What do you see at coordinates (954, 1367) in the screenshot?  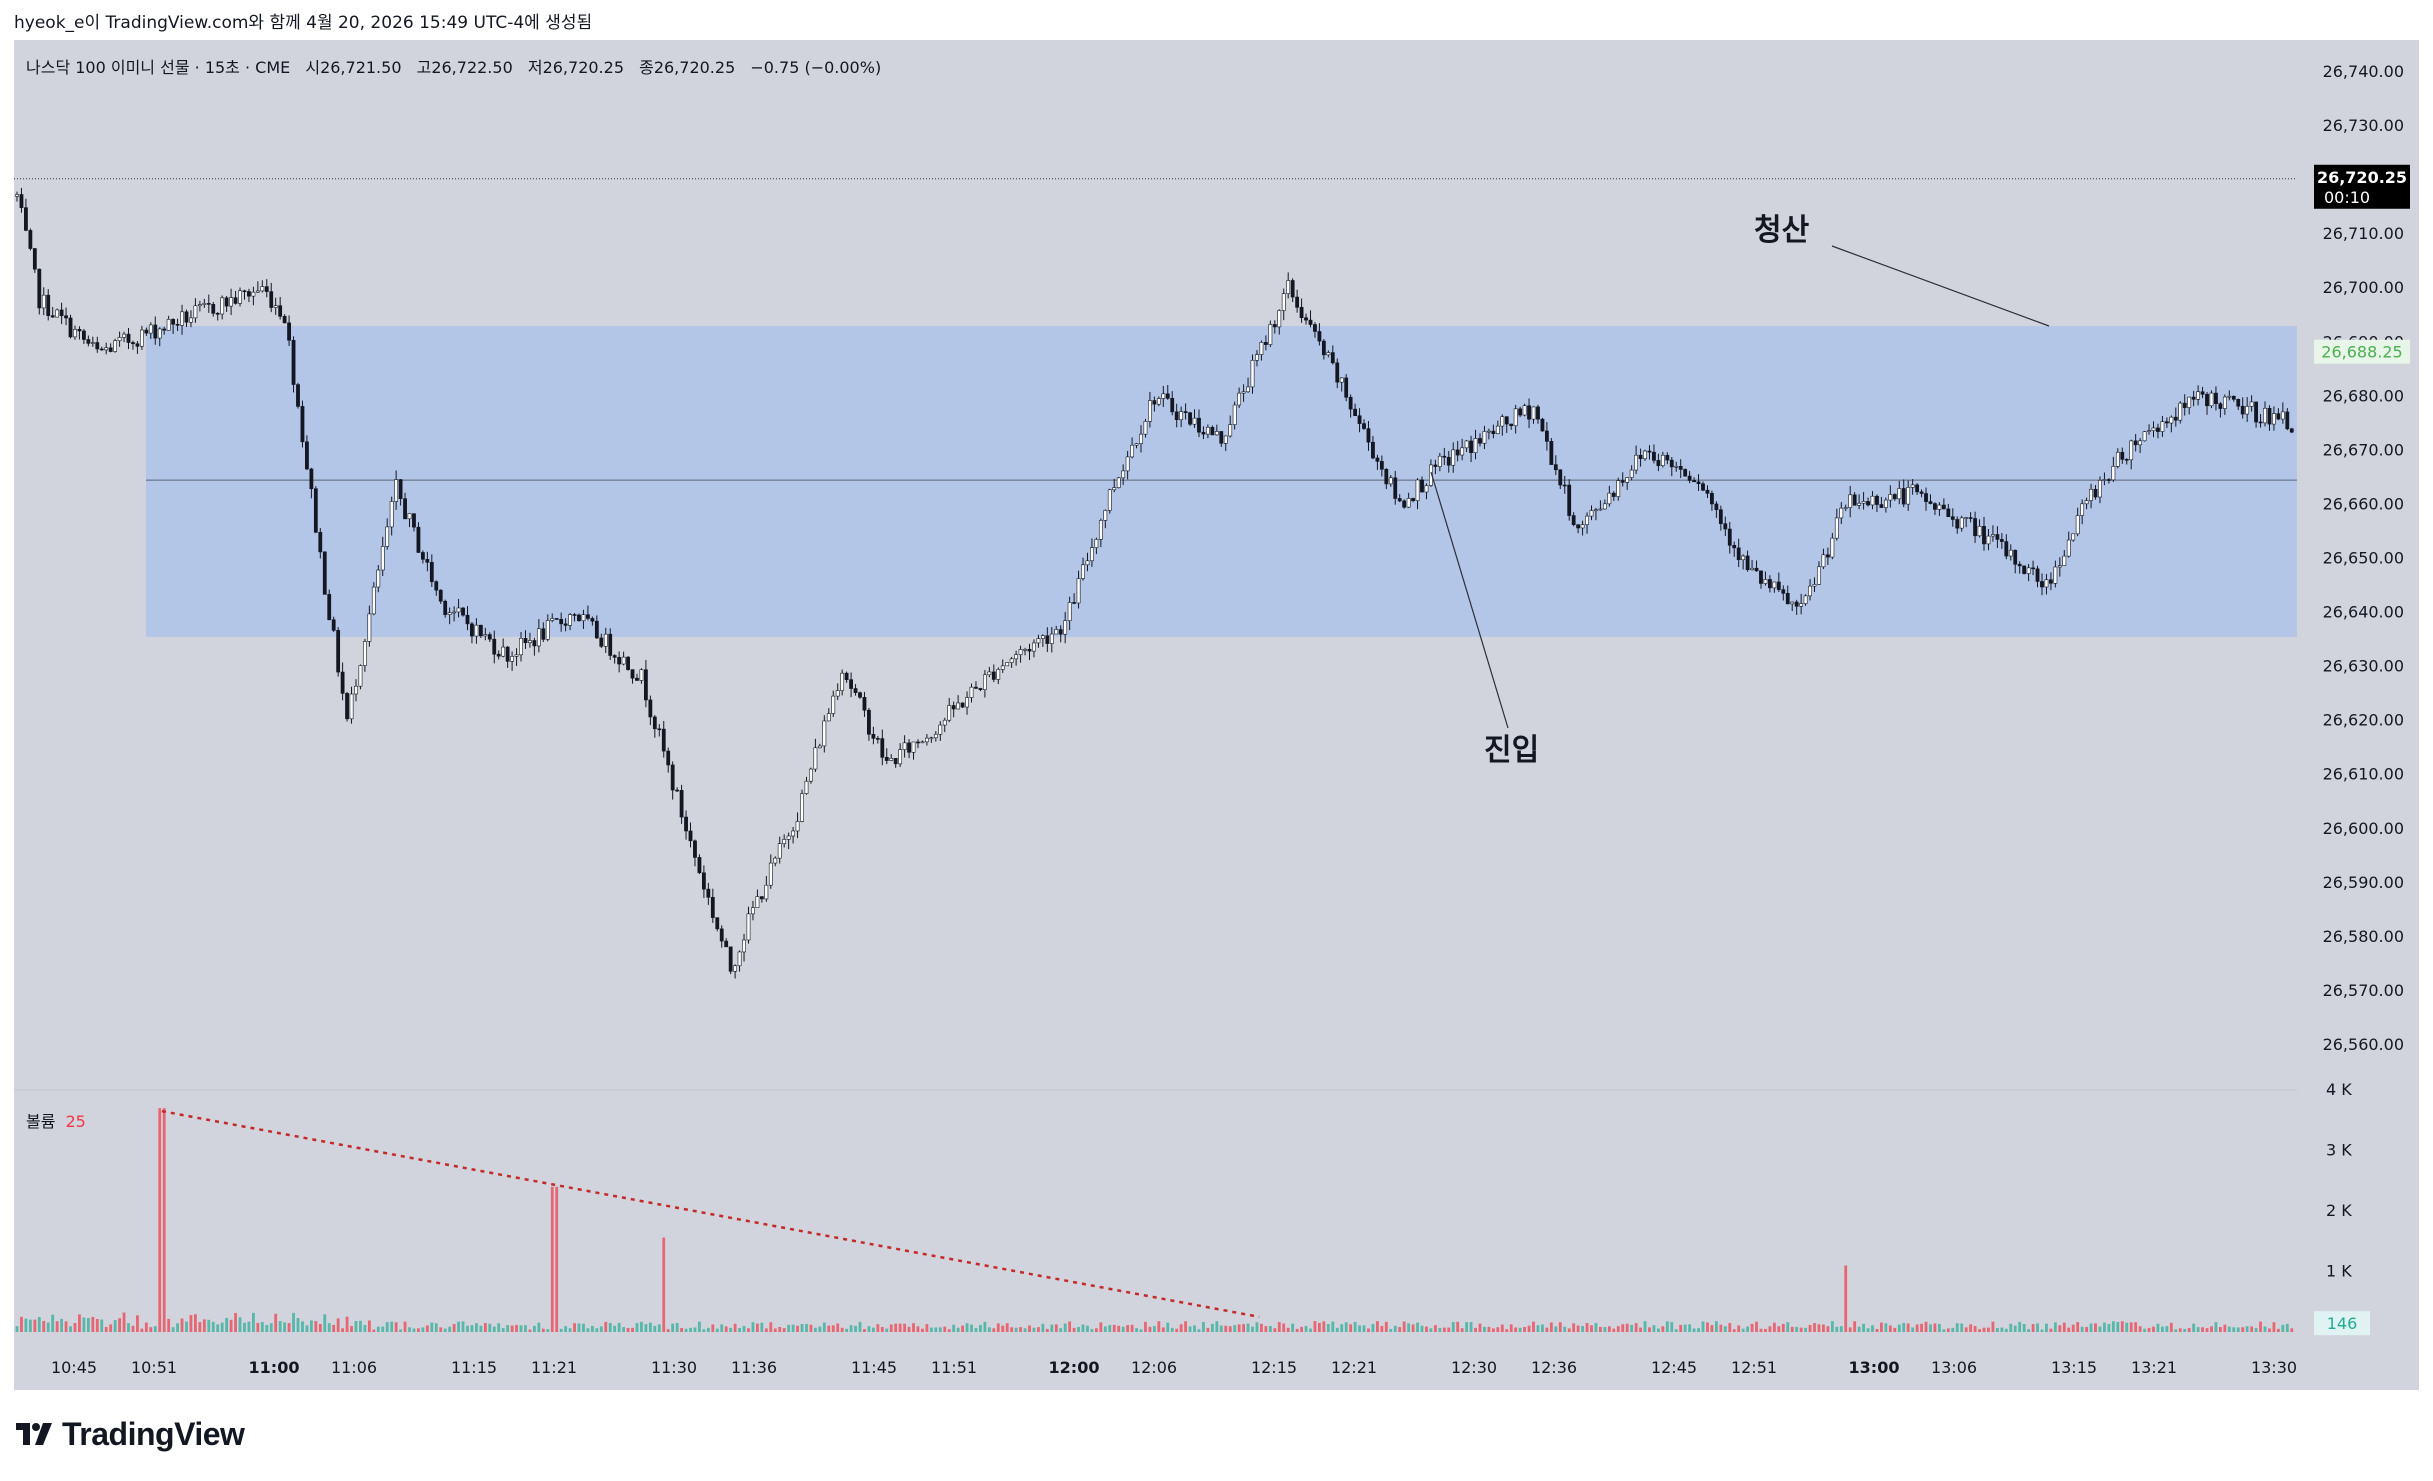 I see `time-tick-label: 11:51` at bounding box center [954, 1367].